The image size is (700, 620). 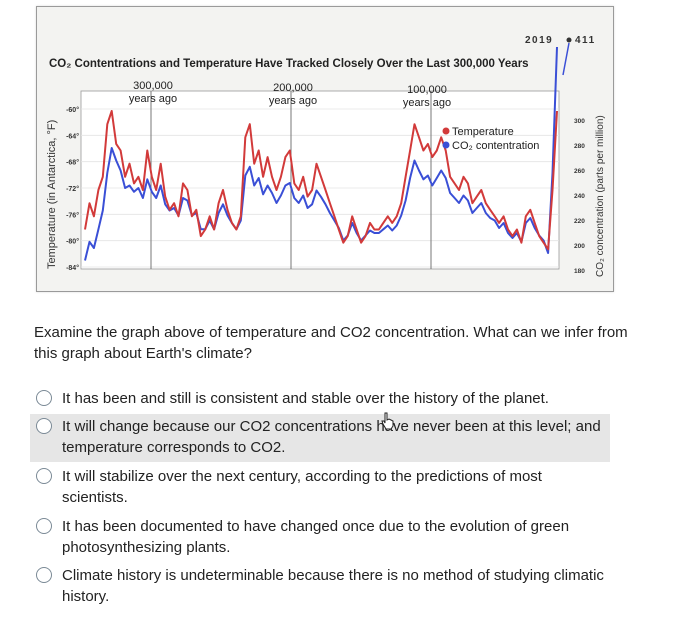 I want to click on right-tick-label: 240, so click(x=579, y=196).